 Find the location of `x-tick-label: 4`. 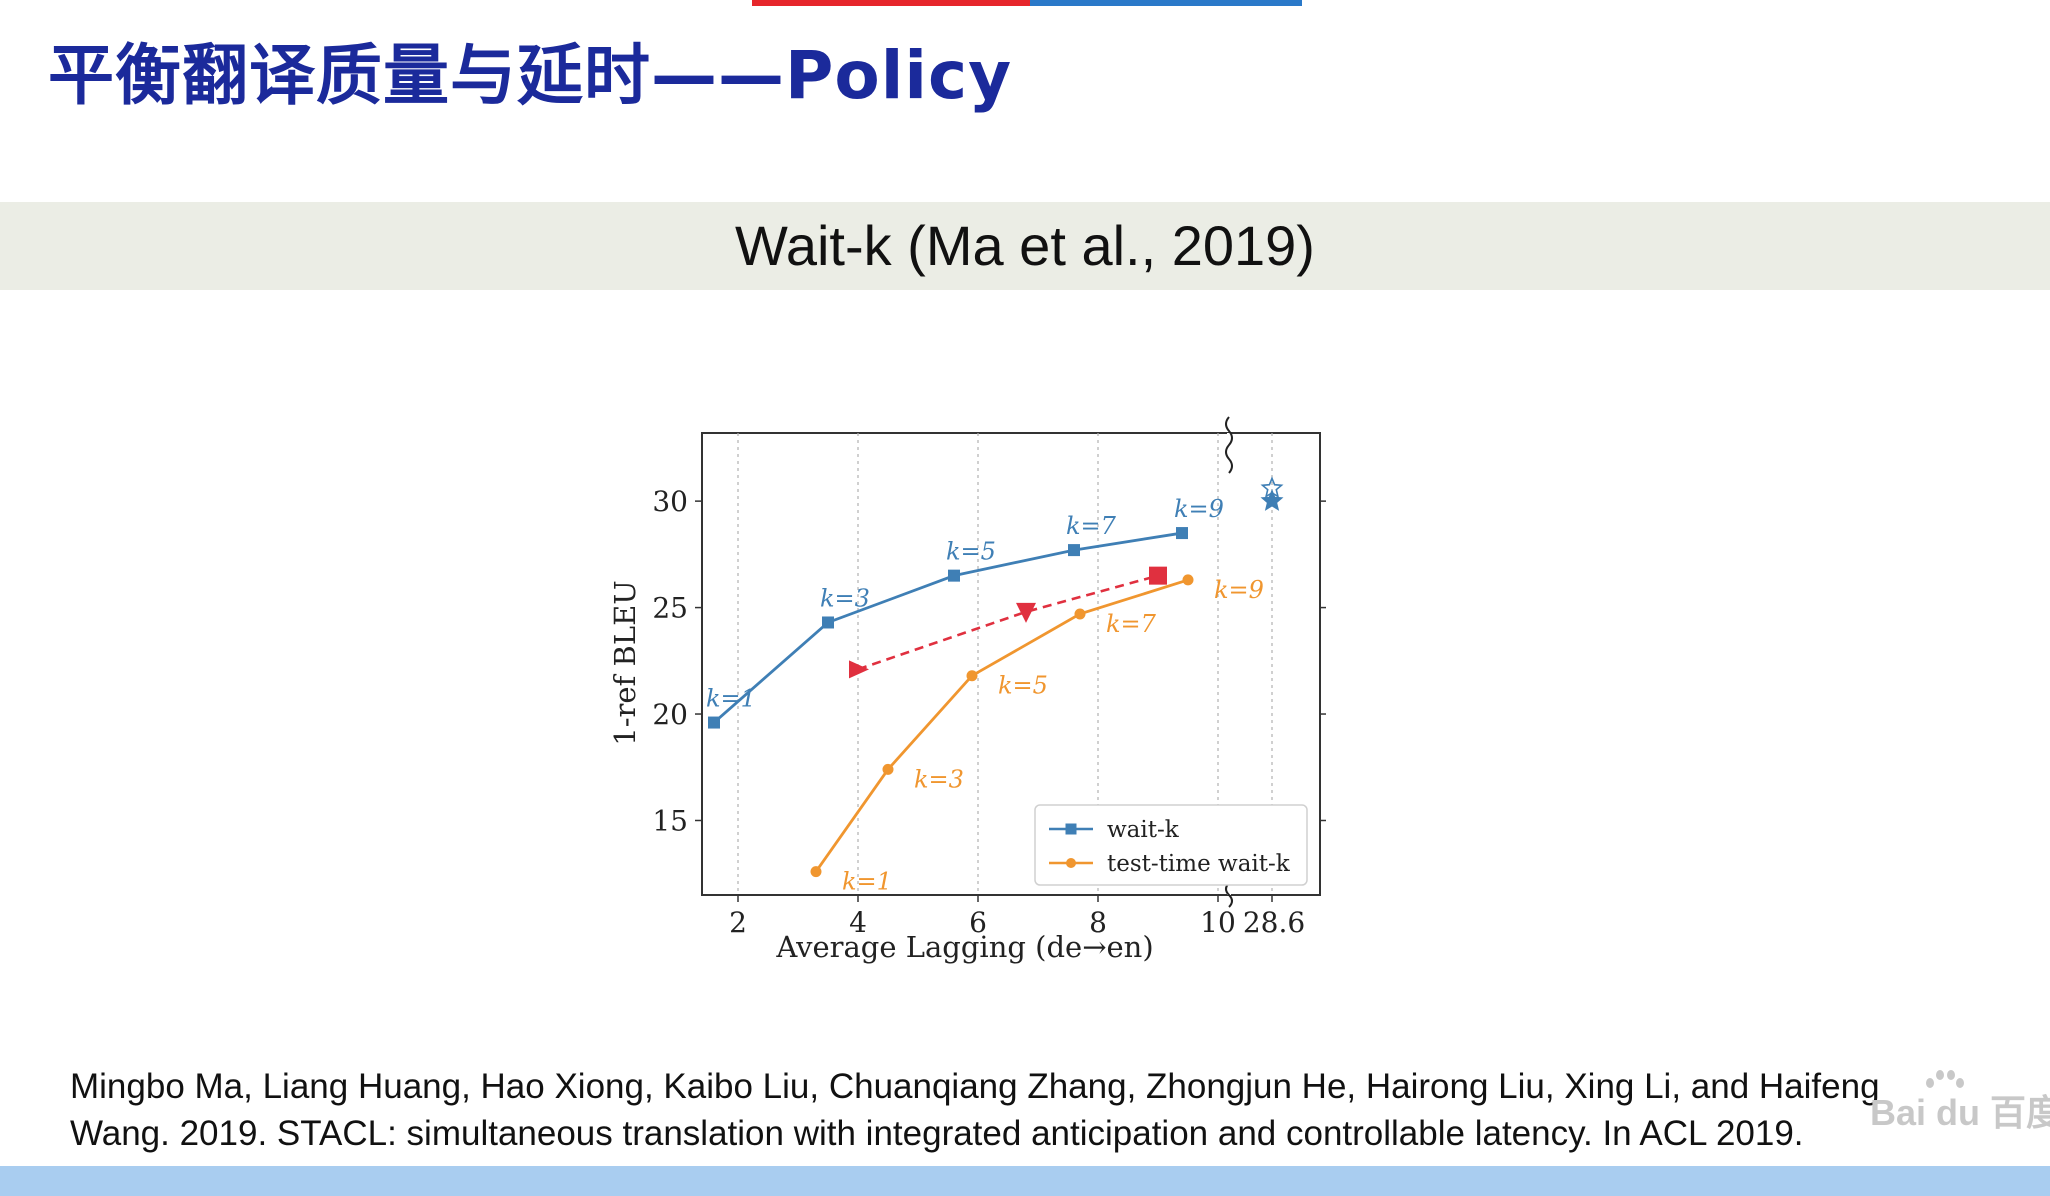

x-tick-label: 4 is located at coordinates (858, 922).